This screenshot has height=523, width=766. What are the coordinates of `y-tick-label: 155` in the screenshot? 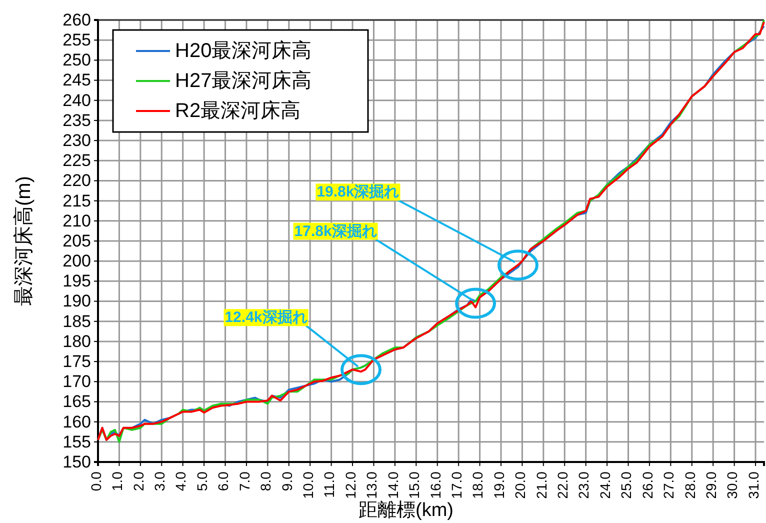 It's located at (76, 442).